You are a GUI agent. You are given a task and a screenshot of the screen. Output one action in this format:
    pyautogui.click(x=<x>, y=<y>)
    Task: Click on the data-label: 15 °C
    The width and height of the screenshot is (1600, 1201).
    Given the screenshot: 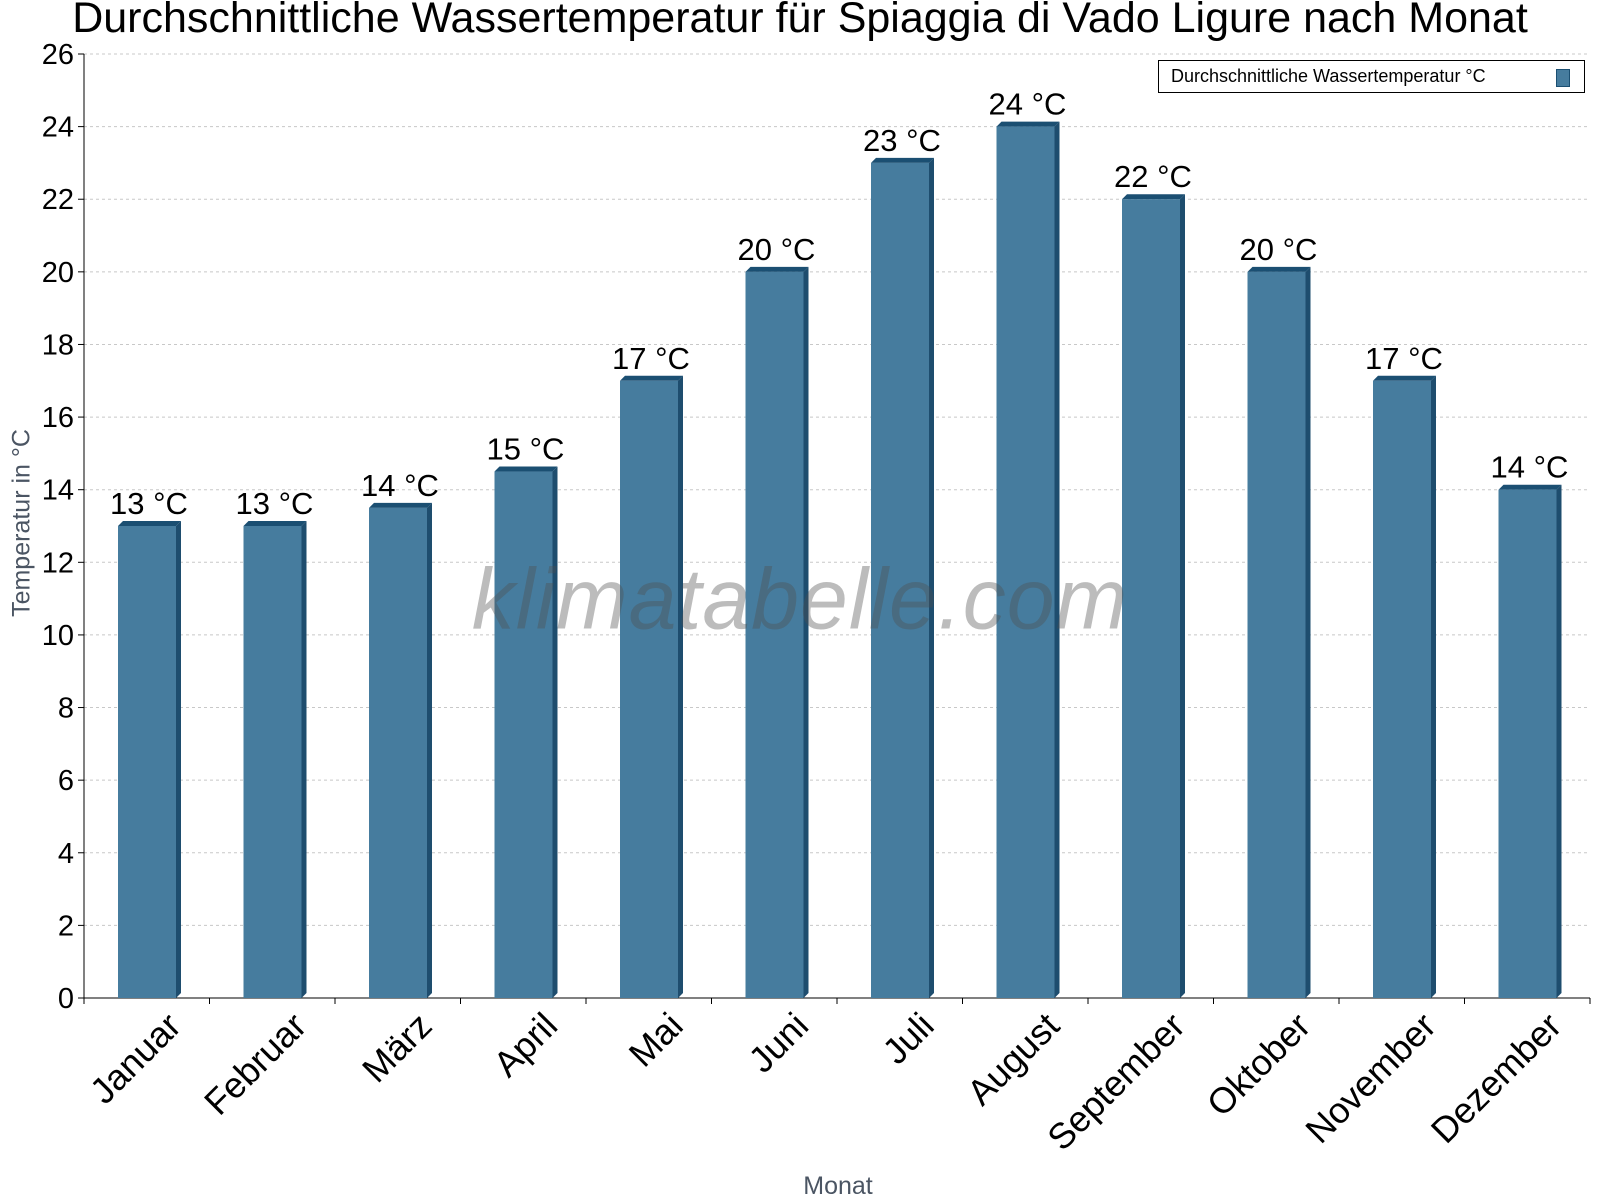 What is the action you would take?
    pyautogui.click(x=526, y=449)
    